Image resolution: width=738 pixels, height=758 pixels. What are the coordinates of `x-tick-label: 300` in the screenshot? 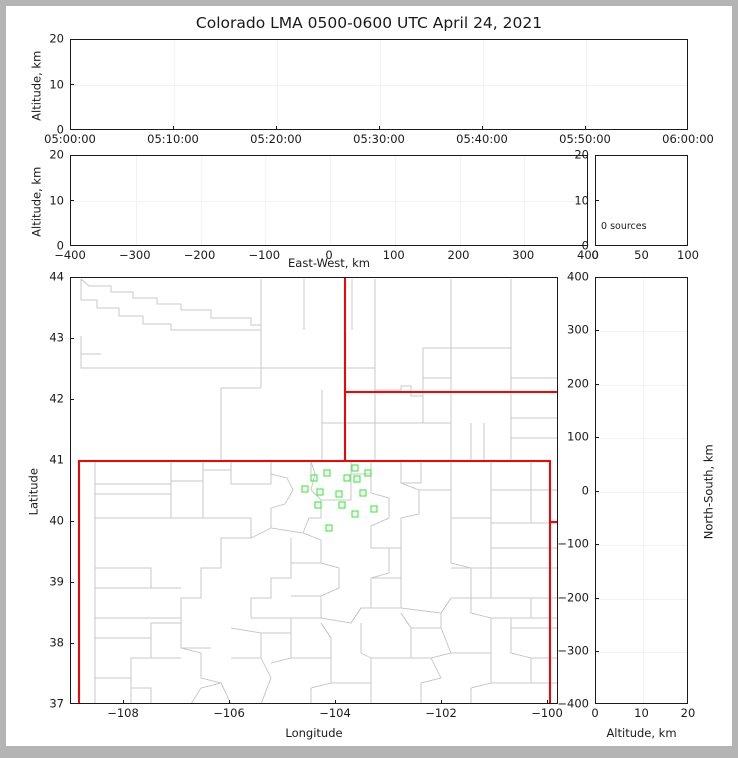 It's located at (523, 255).